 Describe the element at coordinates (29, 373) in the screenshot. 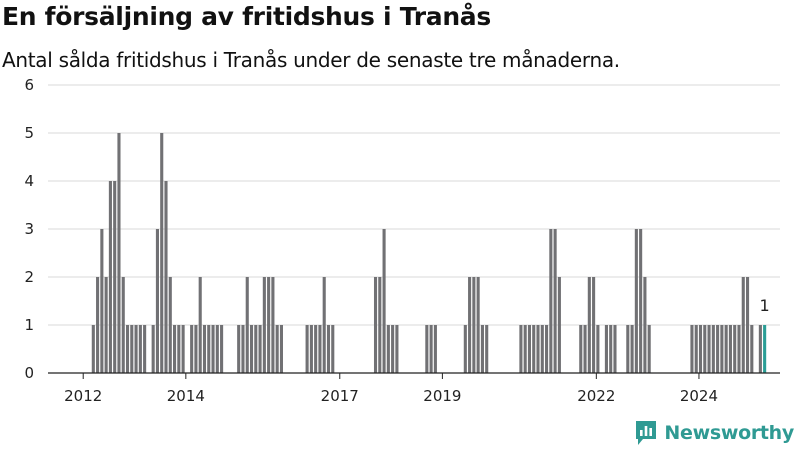

I see `y-tick-label: 0` at that location.